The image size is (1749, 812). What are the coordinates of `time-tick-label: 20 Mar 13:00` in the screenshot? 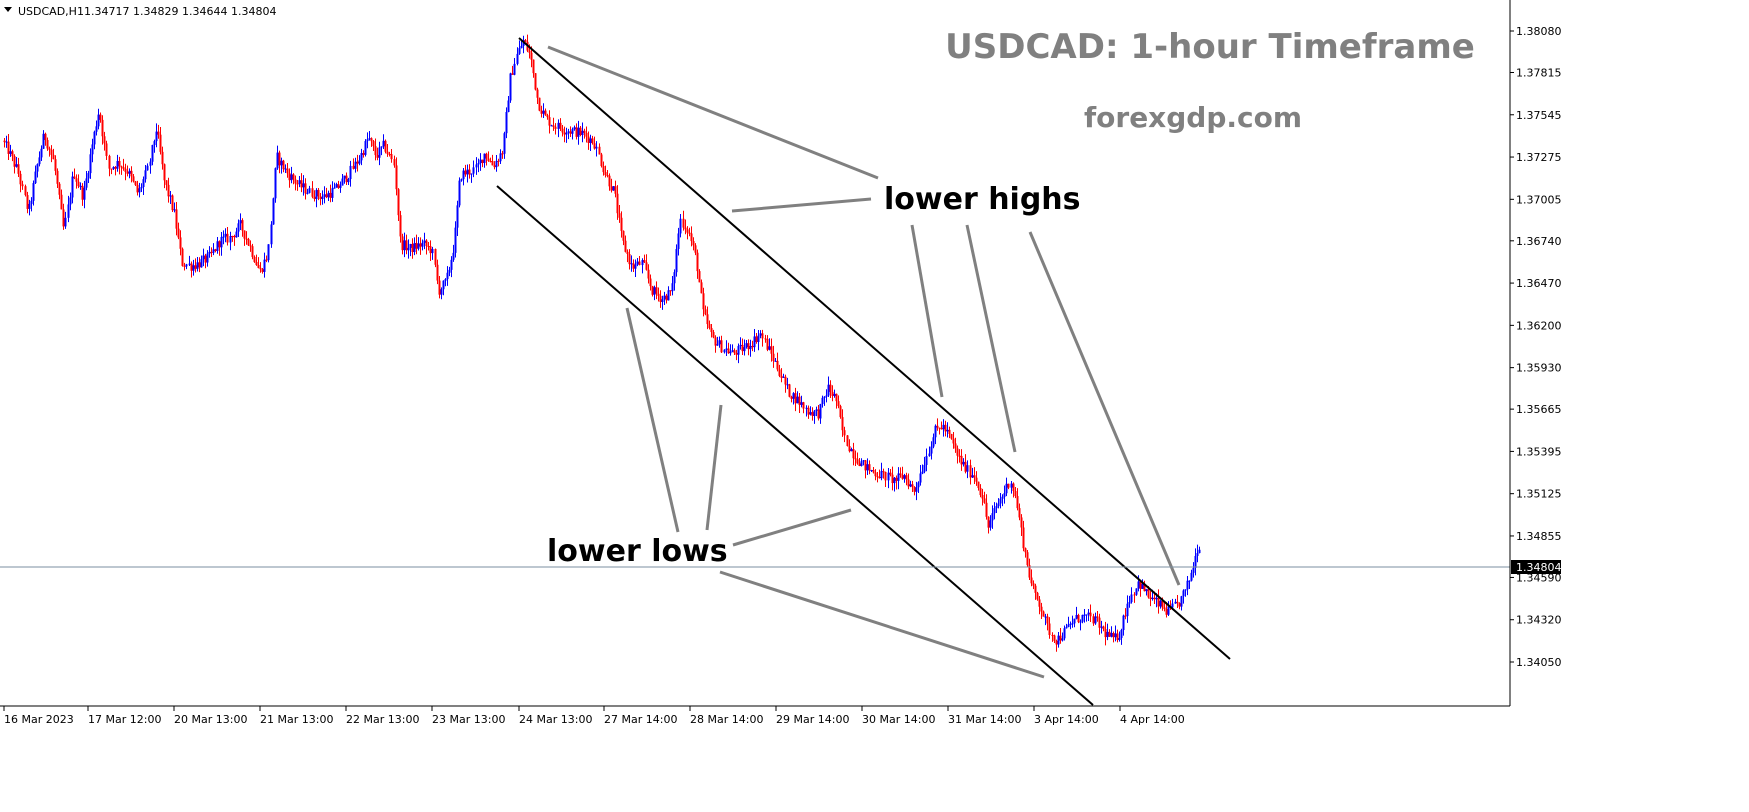 It's located at (210, 719).